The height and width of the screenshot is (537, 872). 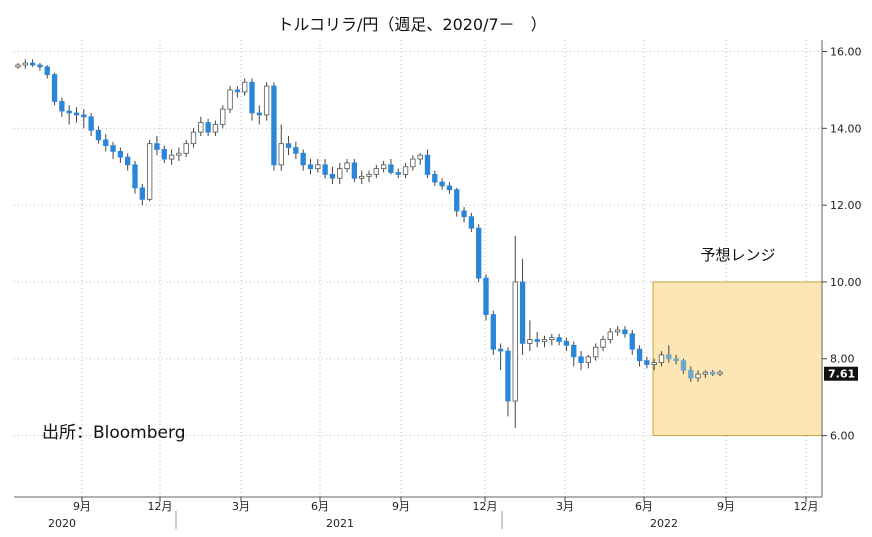 I want to click on forecast-range-label: 予想レンジ, so click(x=737, y=255).